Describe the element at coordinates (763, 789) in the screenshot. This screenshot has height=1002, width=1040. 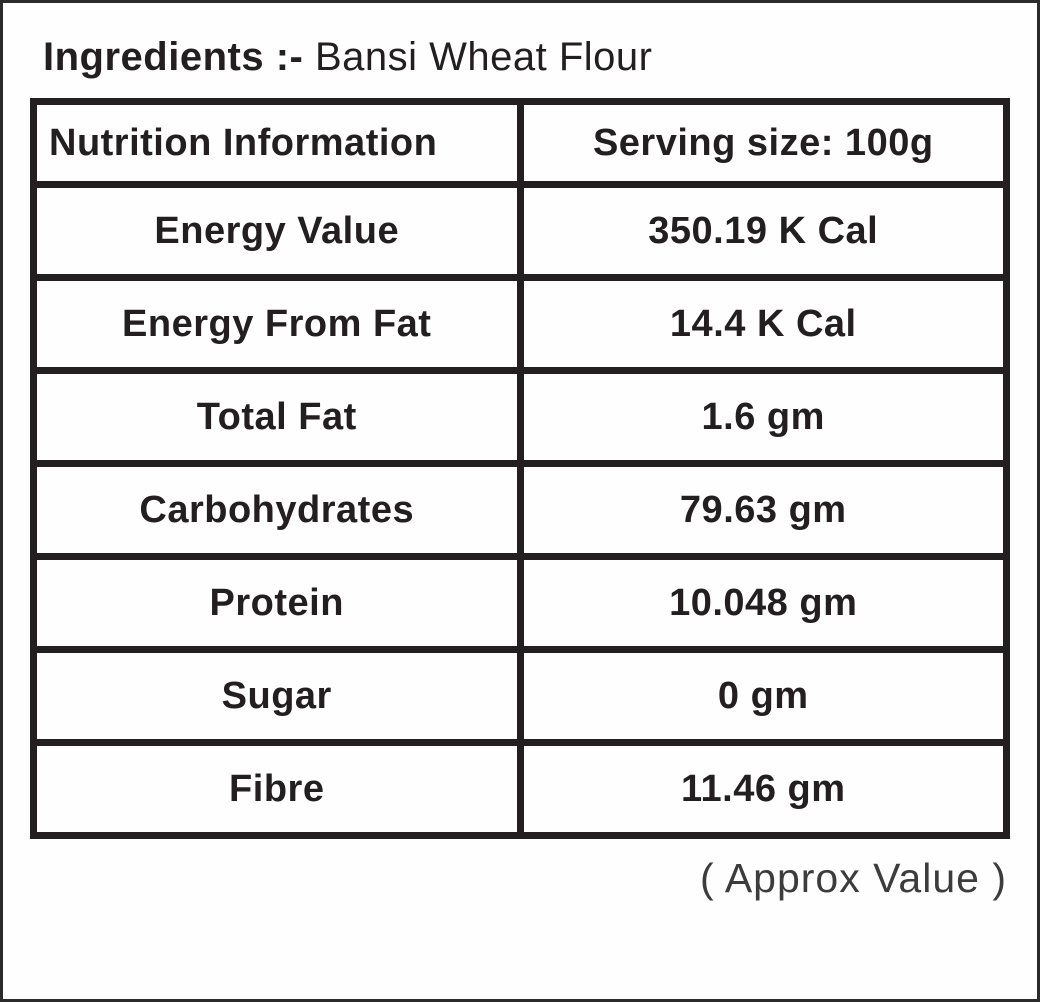
I see `nutrient-value: 11.46 gm` at that location.